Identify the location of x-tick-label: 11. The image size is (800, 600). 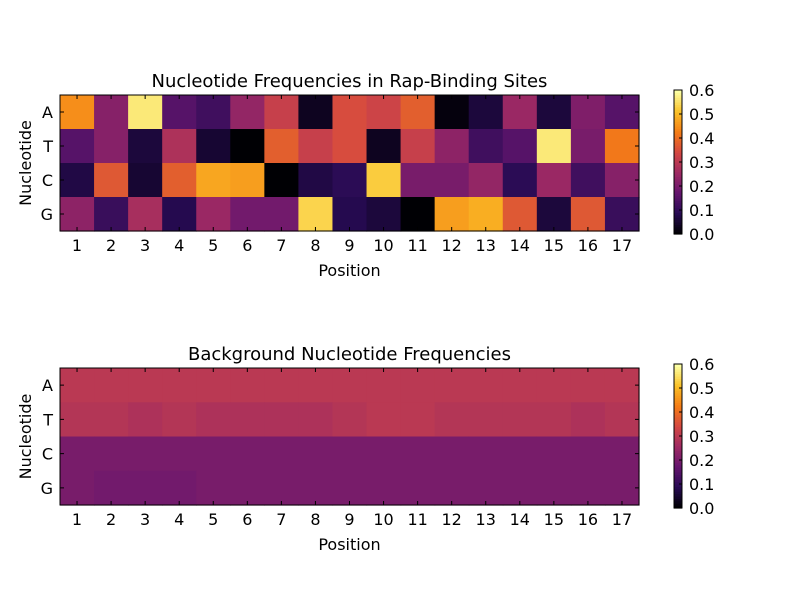
(417, 245).